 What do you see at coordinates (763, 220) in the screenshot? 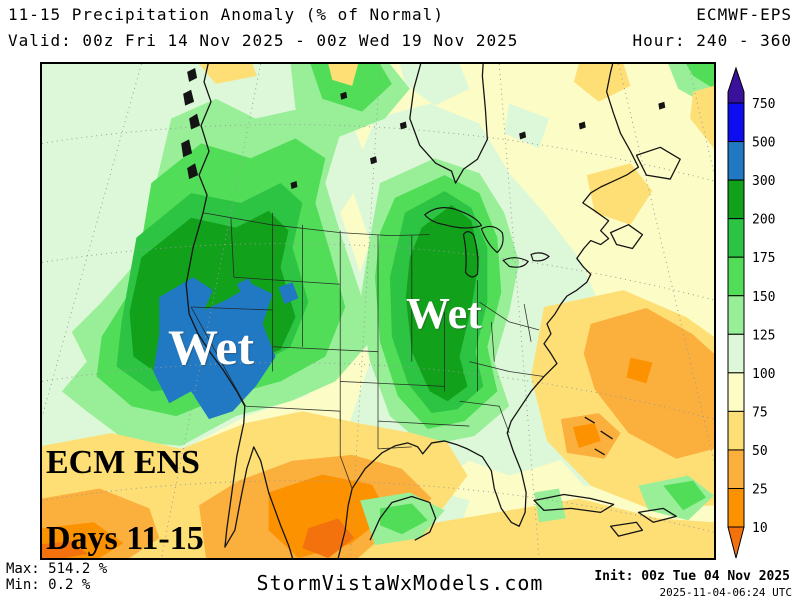
I see `colorbar-tick-label: 200` at bounding box center [763, 220].